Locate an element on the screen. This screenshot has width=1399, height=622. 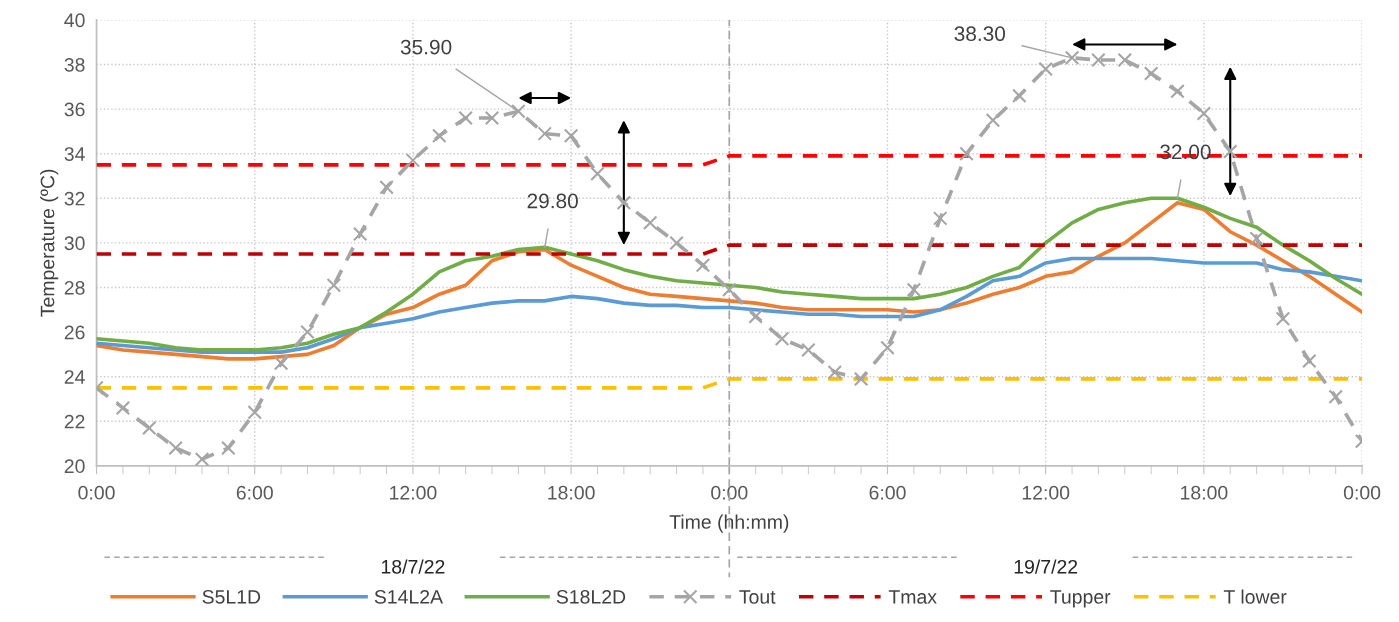
annotation: 35.90 is located at coordinates (426, 47).